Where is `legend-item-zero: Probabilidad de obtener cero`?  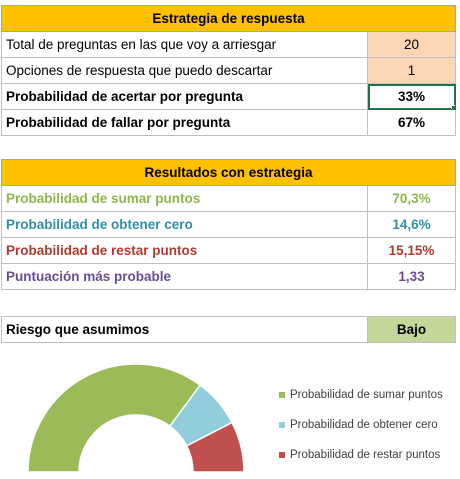 legend-item-zero: Probabilidad de obtener cero is located at coordinates (358, 425).